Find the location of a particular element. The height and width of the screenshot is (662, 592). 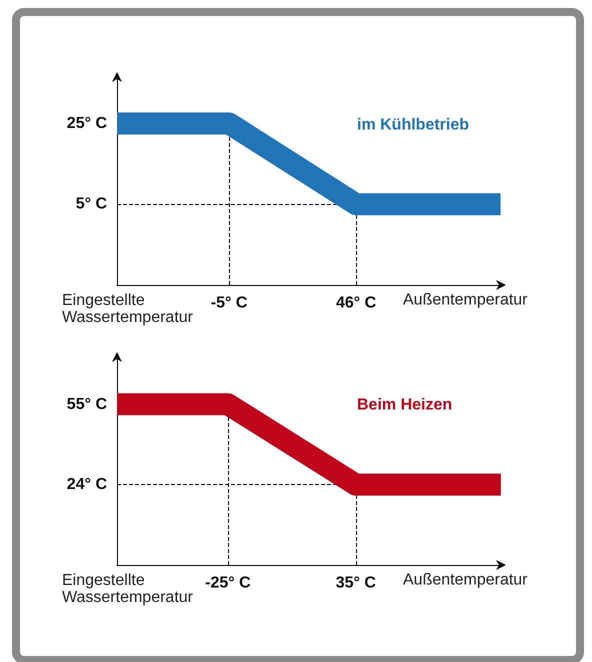

x-tick-label: -5° C is located at coordinates (229, 303).